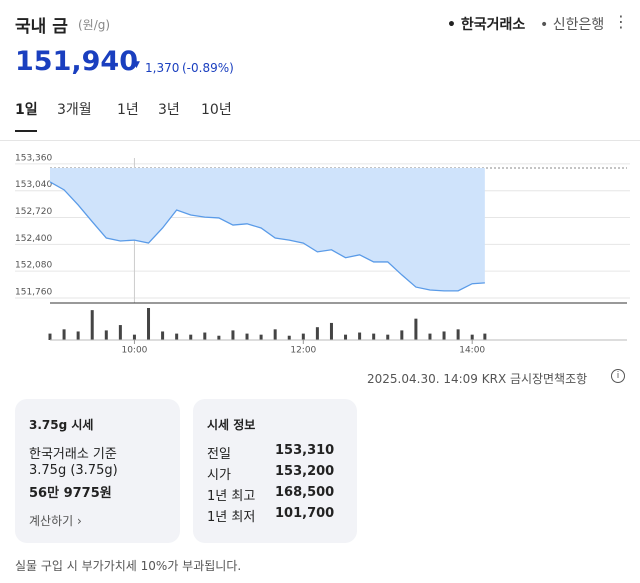 The height and width of the screenshot is (583, 640). Describe the element at coordinates (74, 110) in the screenshot. I see `tab: 3개월` at that location.